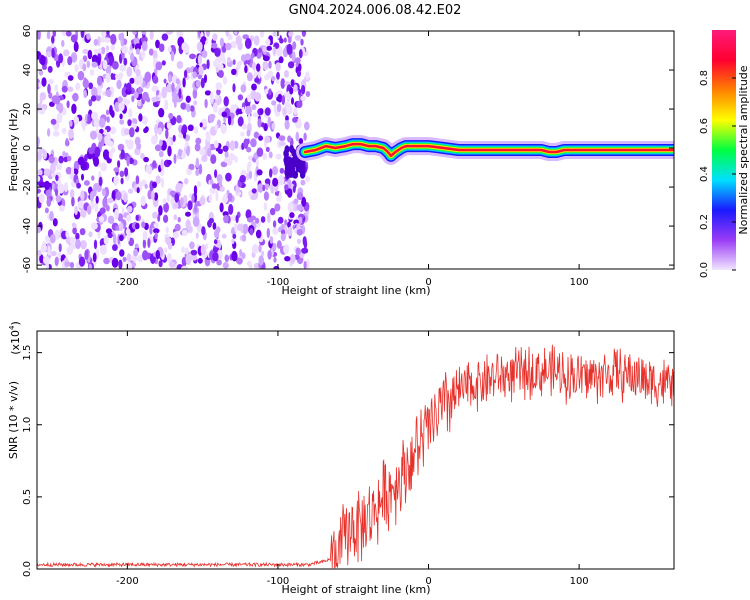 The height and width of the screenshot is (600, 750). Describe the element at coordinates (27, 31) in the screenshot. I see `y-tick-label: 60` at that location.